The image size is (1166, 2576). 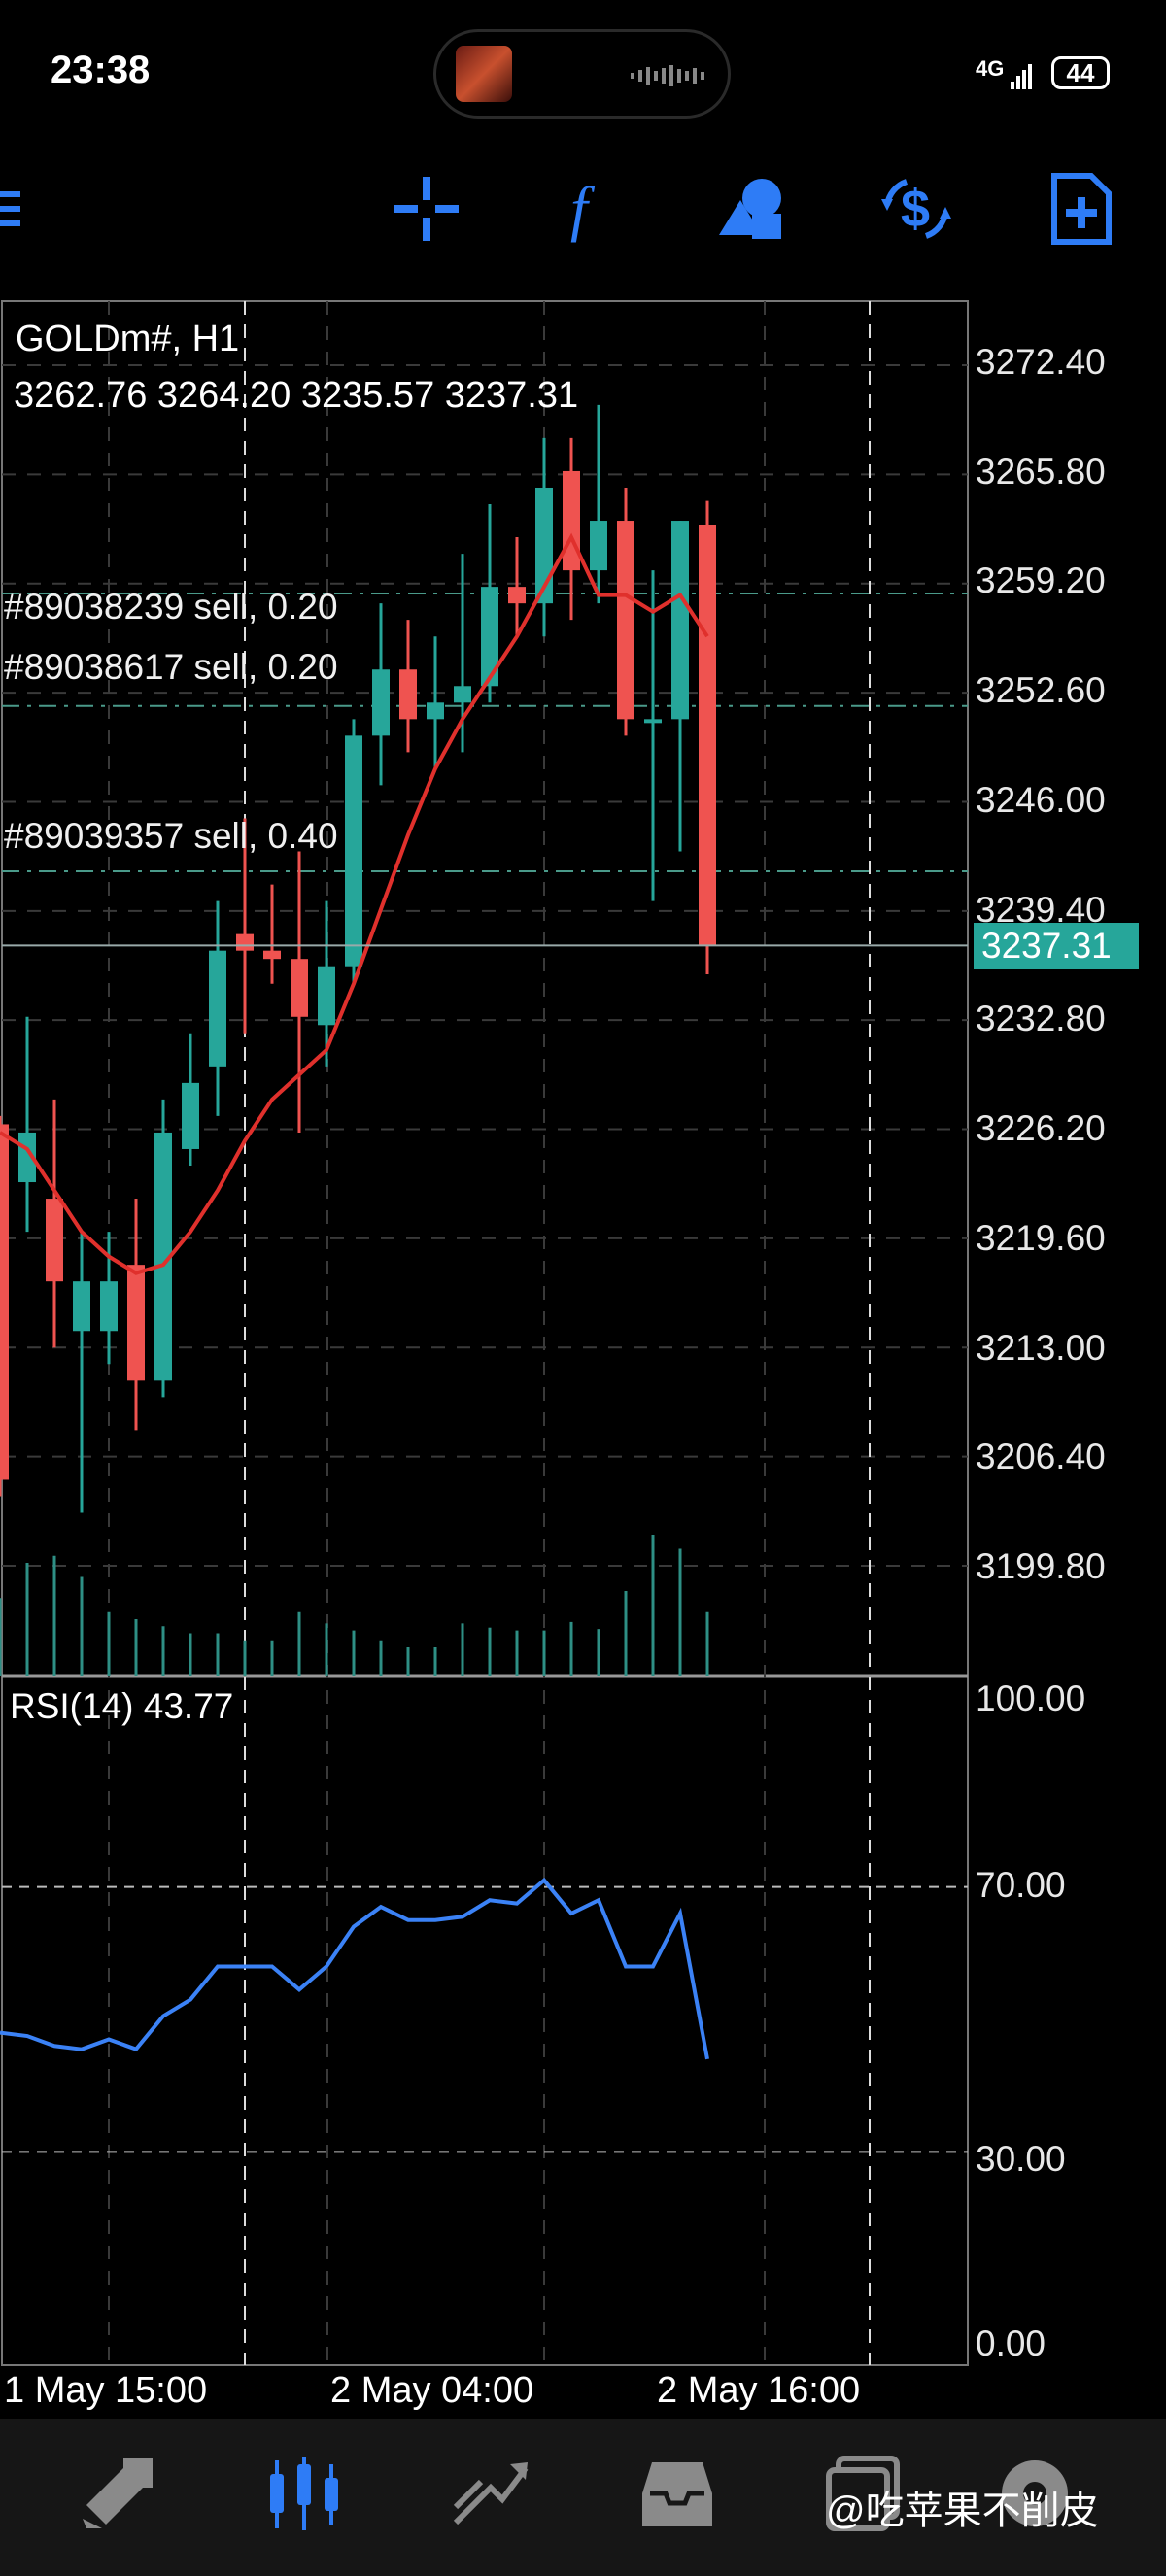 I want to click on rsi-line, so click(x=354, y=1968).